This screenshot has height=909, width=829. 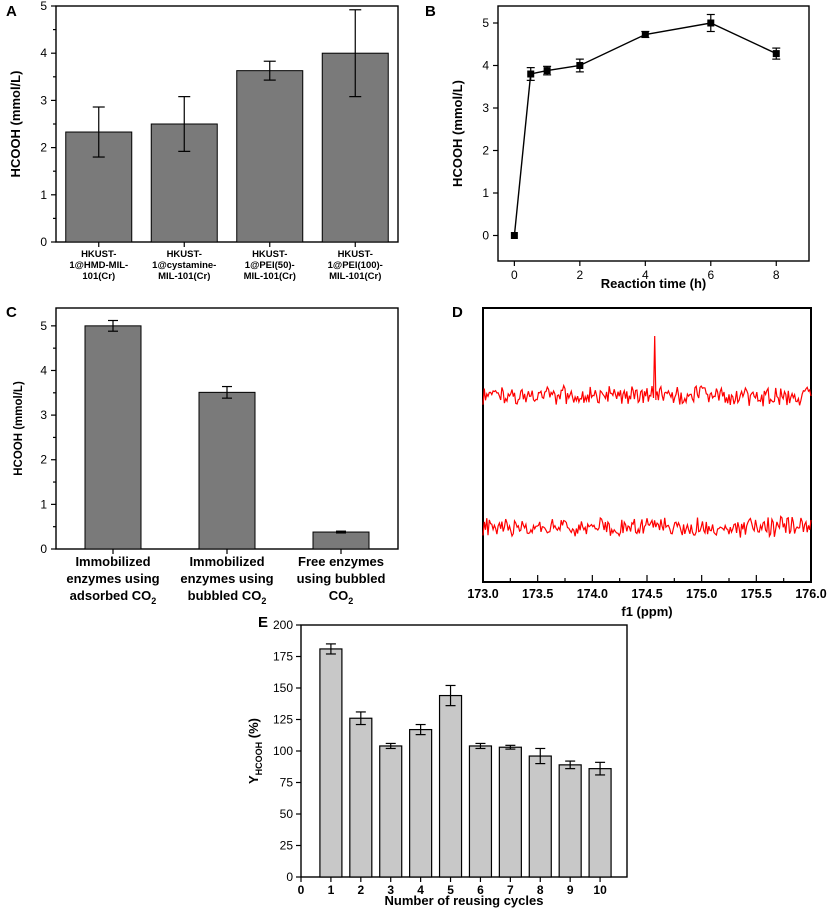 I want to click on panel-e-y-axis-title-main: Y, so click(x=253, y=779).